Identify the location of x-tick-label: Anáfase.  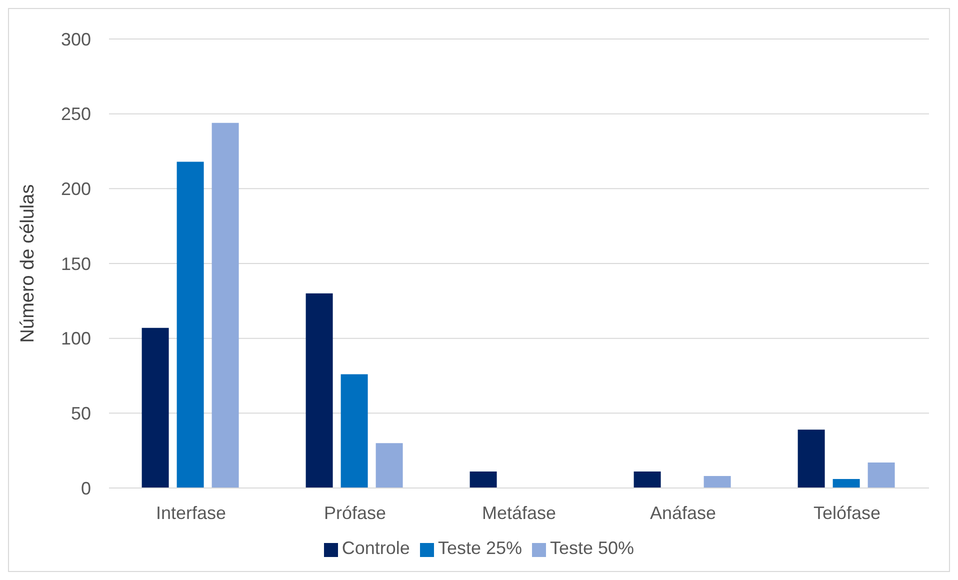
(683, 512).